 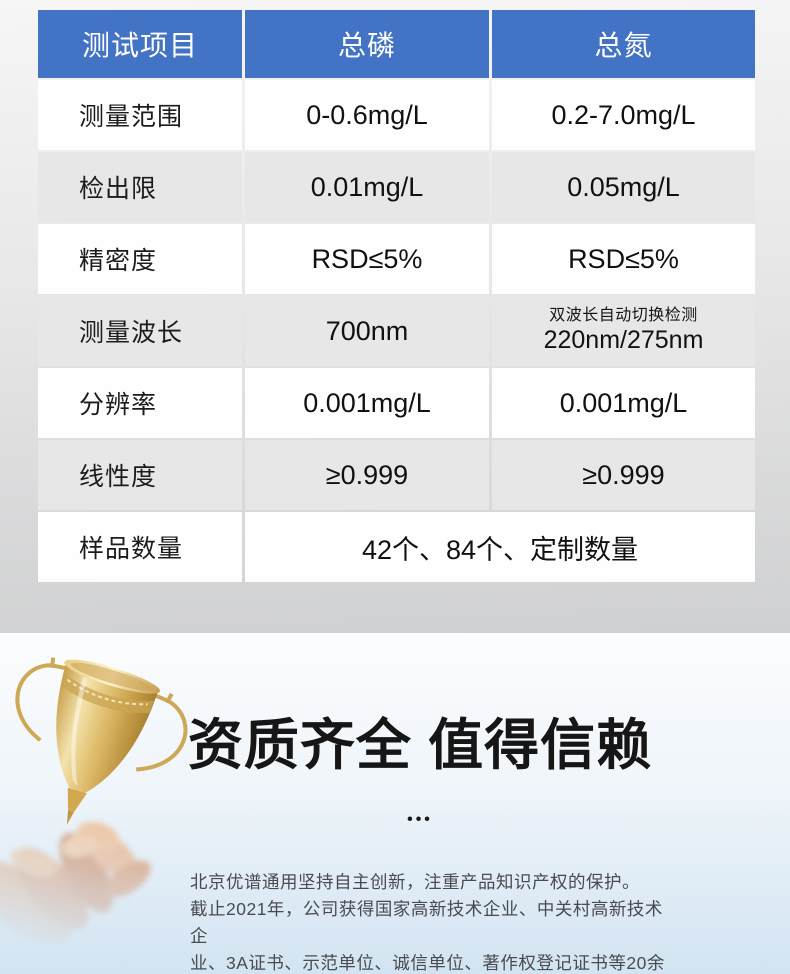 What do you see at coordinates (140, 331) in the screenshot?
I see `row-label-wavelength: 测量波长` at bounding box center [140, 331].